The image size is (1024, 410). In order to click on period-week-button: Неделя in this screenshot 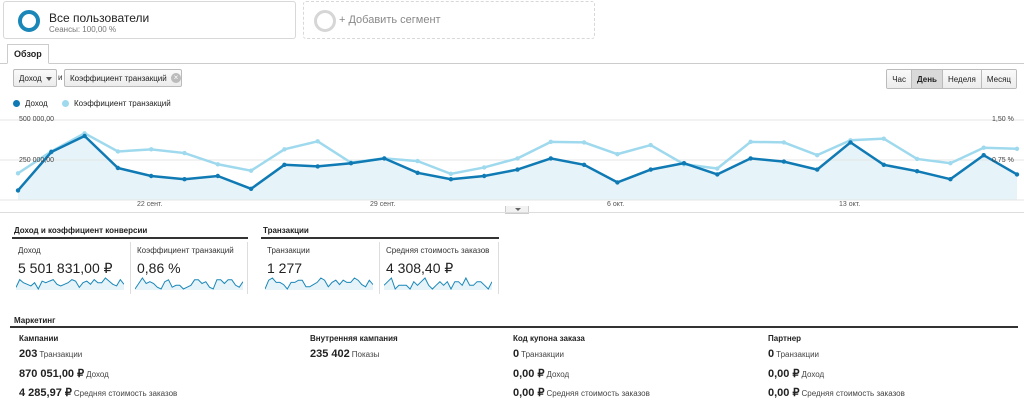, I will do `click(961, 79)`.